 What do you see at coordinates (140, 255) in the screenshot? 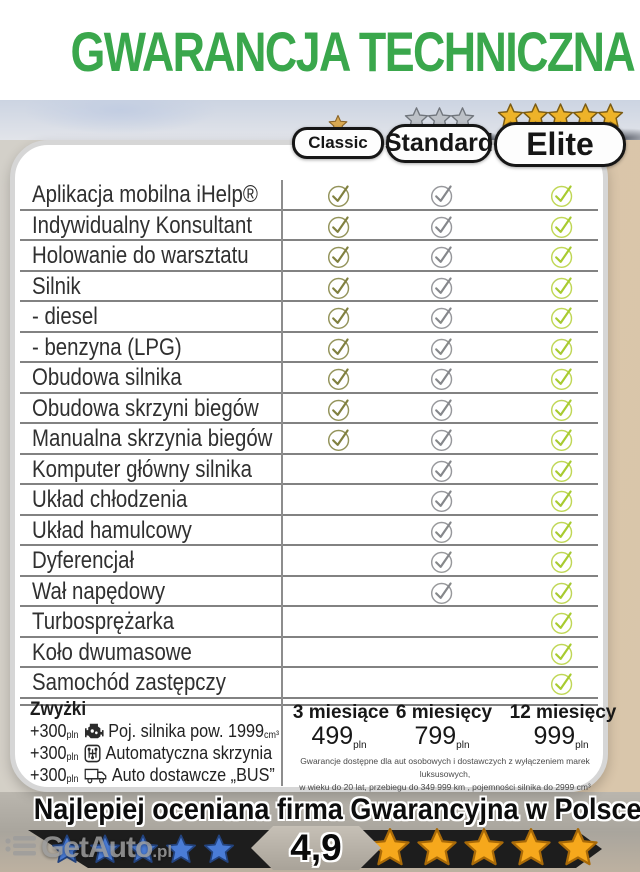
I see `feature-label: Holowanie do warsztatu` at bounding box center [140, 255].